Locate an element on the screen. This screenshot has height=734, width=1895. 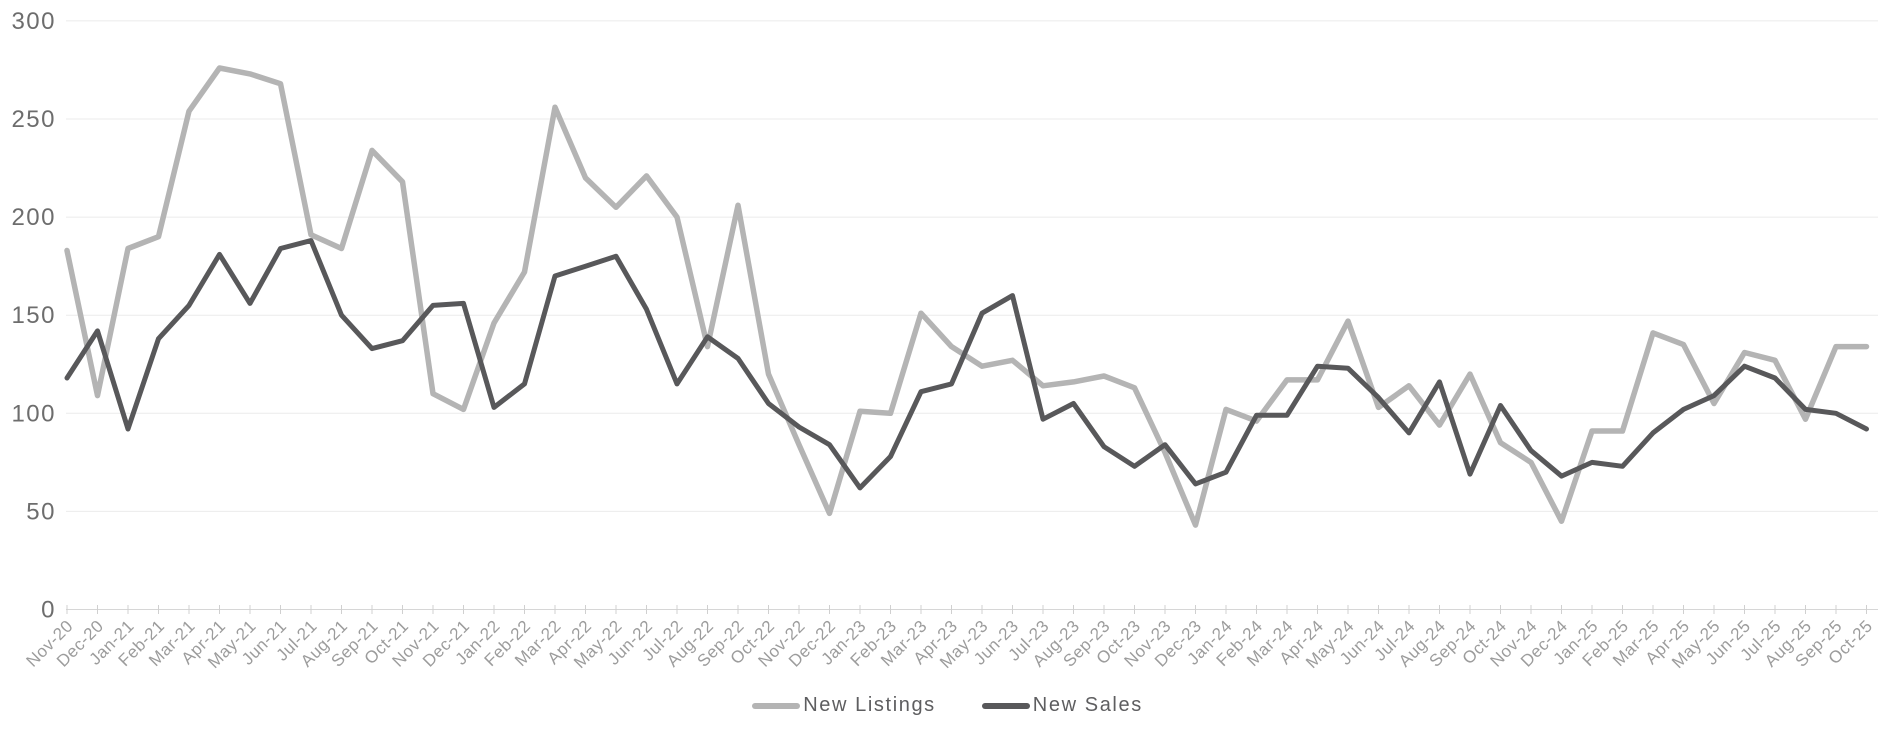
x-axis is located at coordinates (966, 609).